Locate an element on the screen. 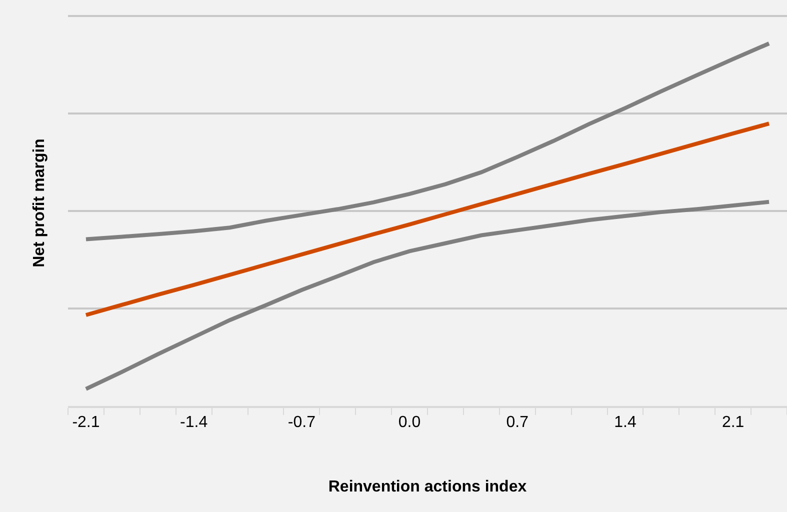 The image size is (787, 512). x-tick-label: -0.7 is located at coordinates (302, 423).